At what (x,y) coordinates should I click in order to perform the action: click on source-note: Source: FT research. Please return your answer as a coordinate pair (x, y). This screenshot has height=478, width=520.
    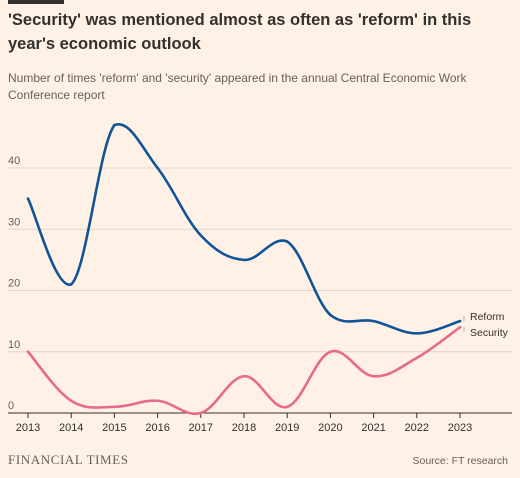
    Looking at the image, I should click on (460, 461).